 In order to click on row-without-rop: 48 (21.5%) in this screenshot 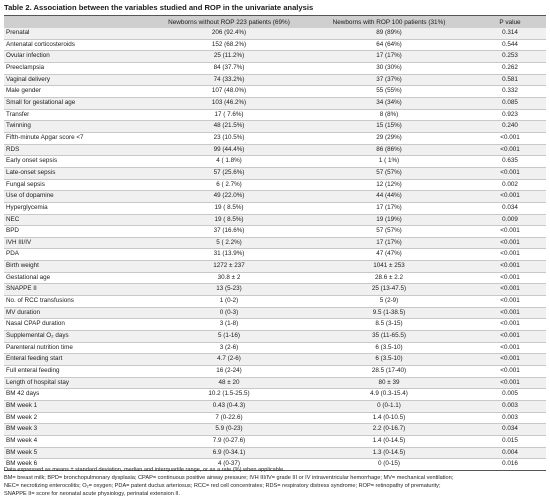, I will do `click(229, 126)`.